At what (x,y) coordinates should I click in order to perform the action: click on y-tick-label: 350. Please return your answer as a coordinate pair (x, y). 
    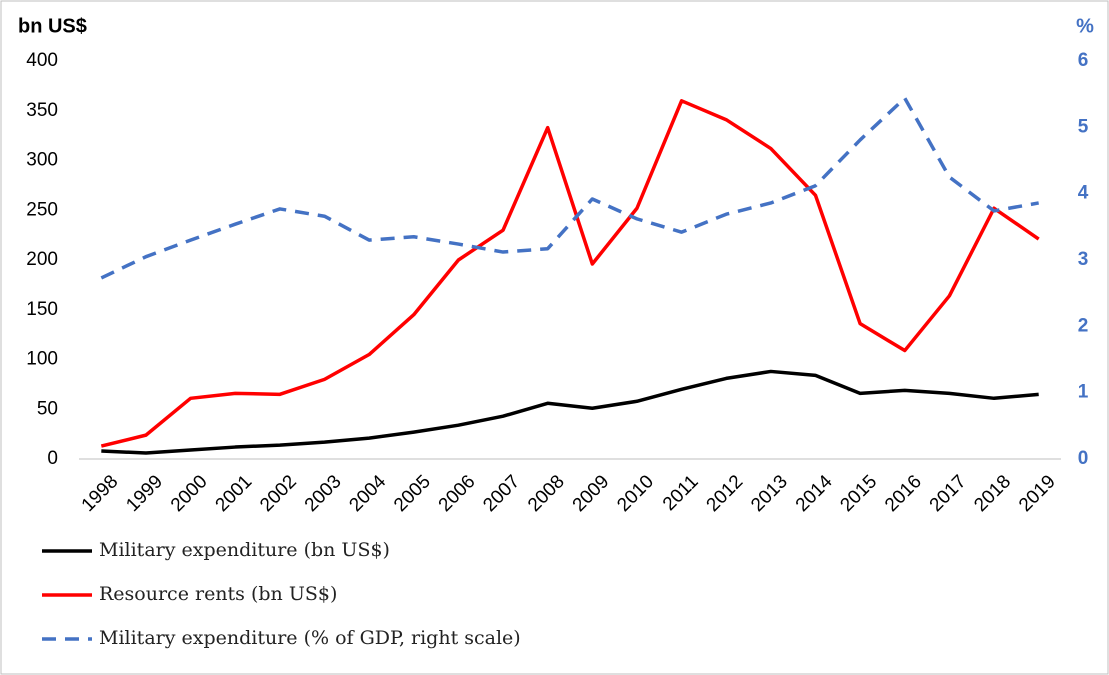
    Looking at the image, I should click on (42, 110).